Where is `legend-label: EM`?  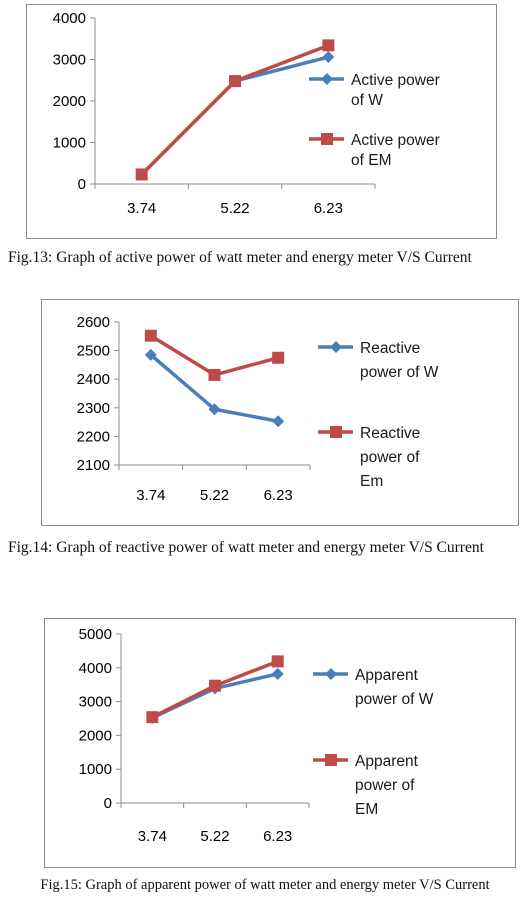 legend-label: EM is located at coordinates (366, 809).